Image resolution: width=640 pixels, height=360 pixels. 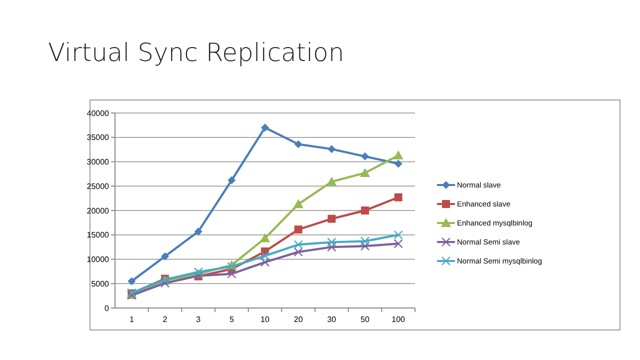 I want to click on x-tick-label: 50, so click(x=365, y=319).